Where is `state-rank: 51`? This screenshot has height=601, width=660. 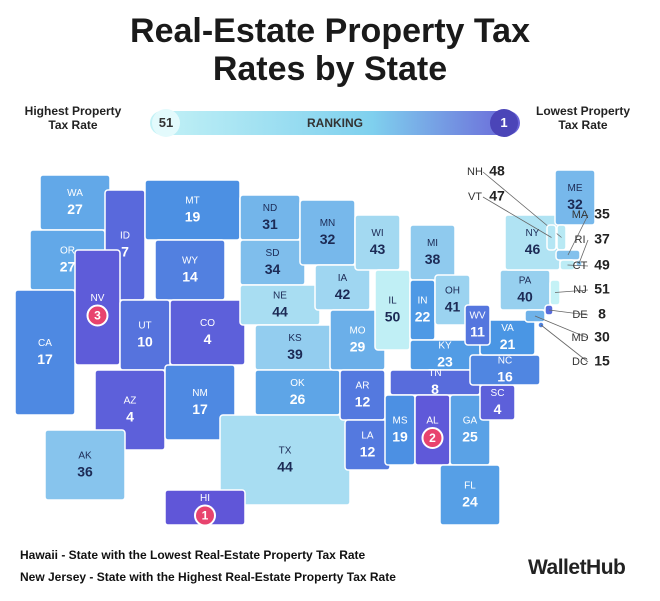 state-rank: 51 is located at coordinates (602, 289).